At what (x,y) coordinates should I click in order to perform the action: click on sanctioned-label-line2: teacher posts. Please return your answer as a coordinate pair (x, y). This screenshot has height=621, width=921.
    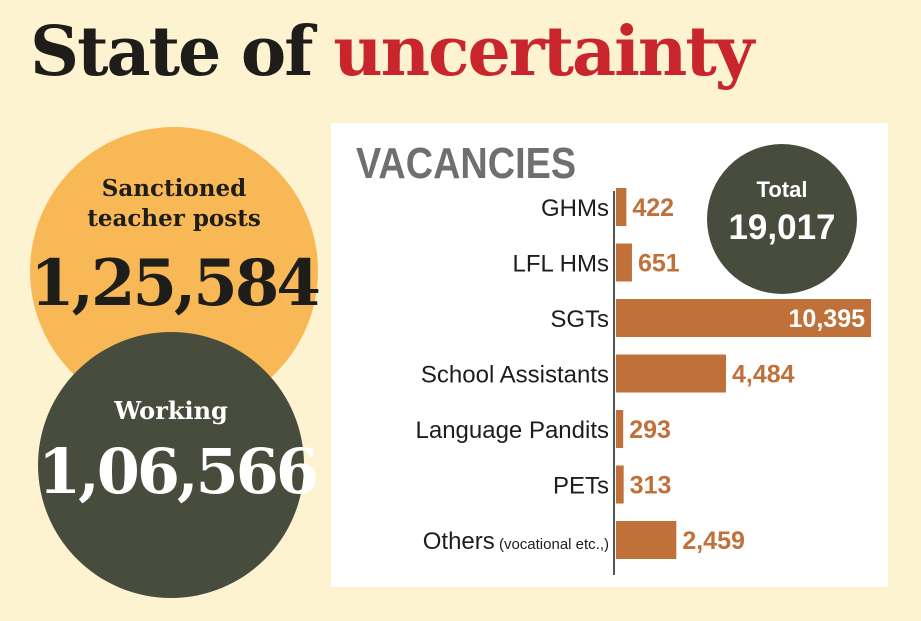
    Looking at the image, I should click on (174, 218).